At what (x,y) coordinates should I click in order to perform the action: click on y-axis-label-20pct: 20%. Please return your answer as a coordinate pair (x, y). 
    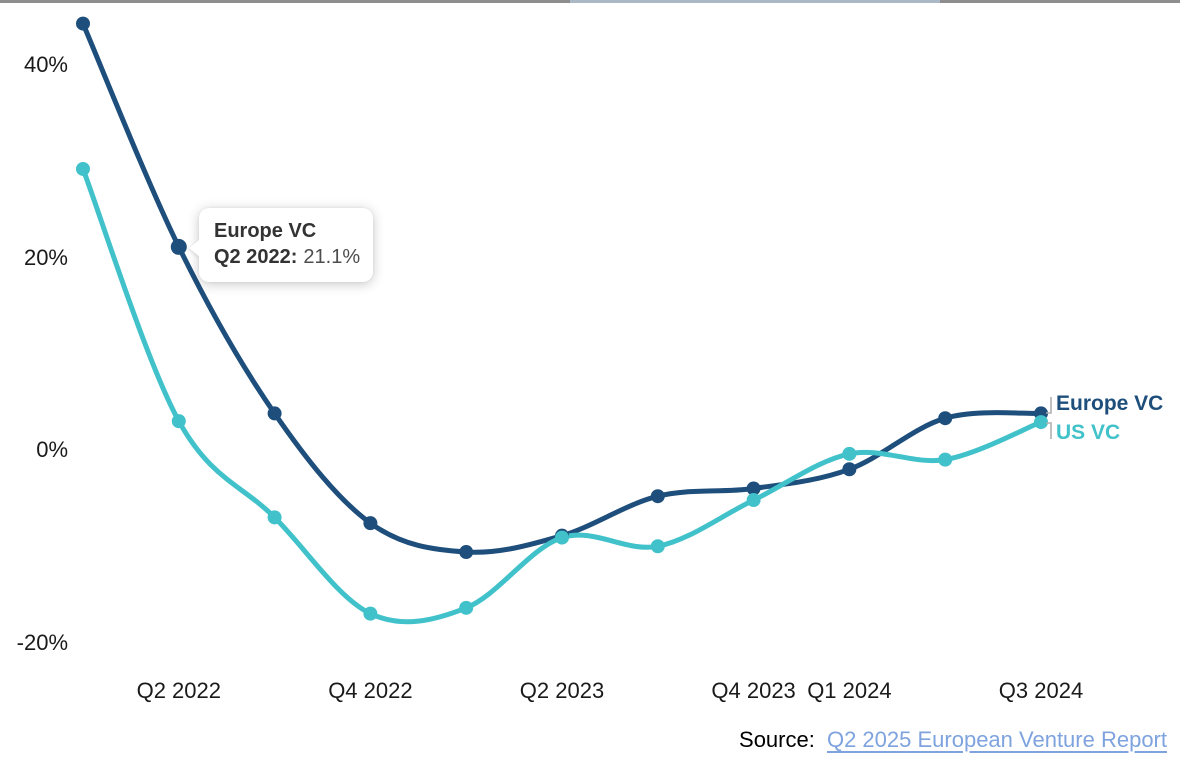
    Looking at the image, I should click on (45, 257).